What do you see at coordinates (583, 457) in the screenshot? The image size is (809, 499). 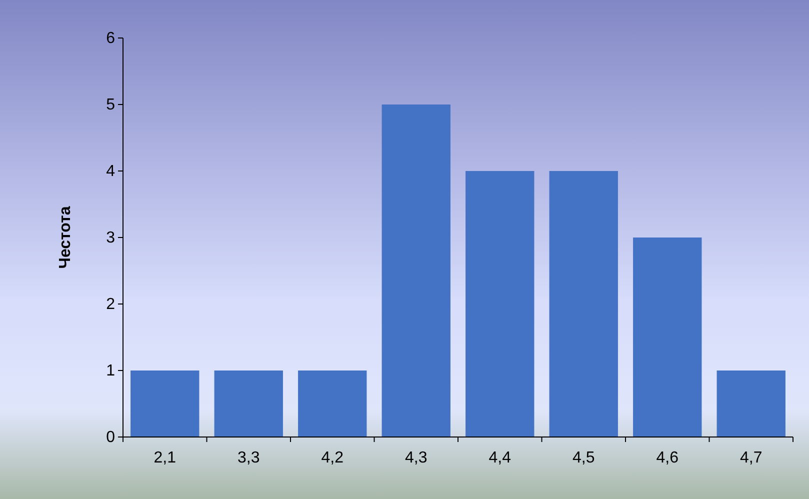 I see `x-tick-label: 4,5` at bounding box center [583, 457].